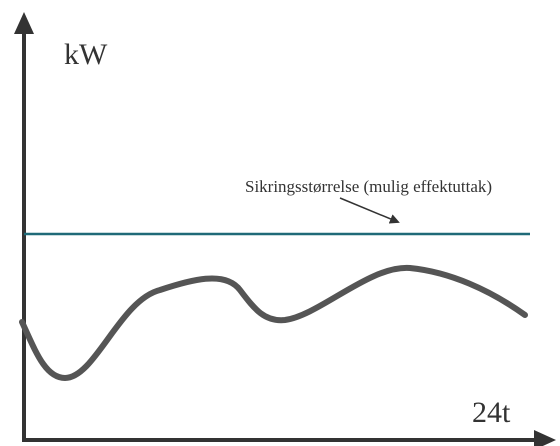  I want to click on x-axis-arrow, so click(545, 438).